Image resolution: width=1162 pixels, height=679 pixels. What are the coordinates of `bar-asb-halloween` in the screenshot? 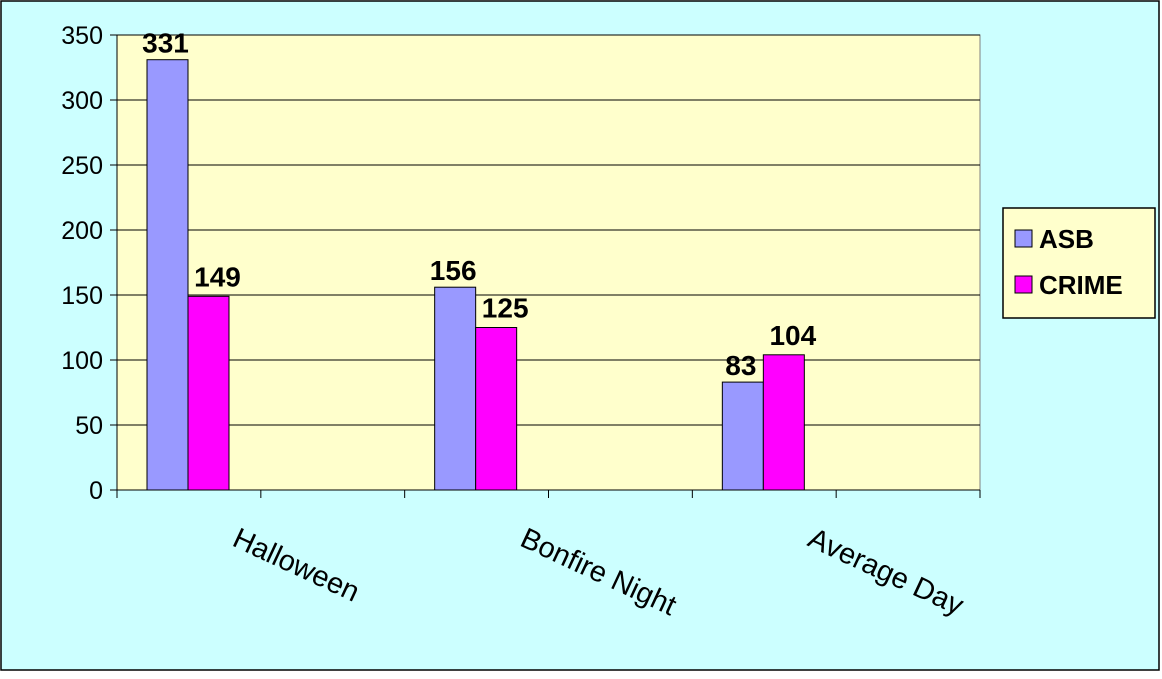 It's located at (167, 275).